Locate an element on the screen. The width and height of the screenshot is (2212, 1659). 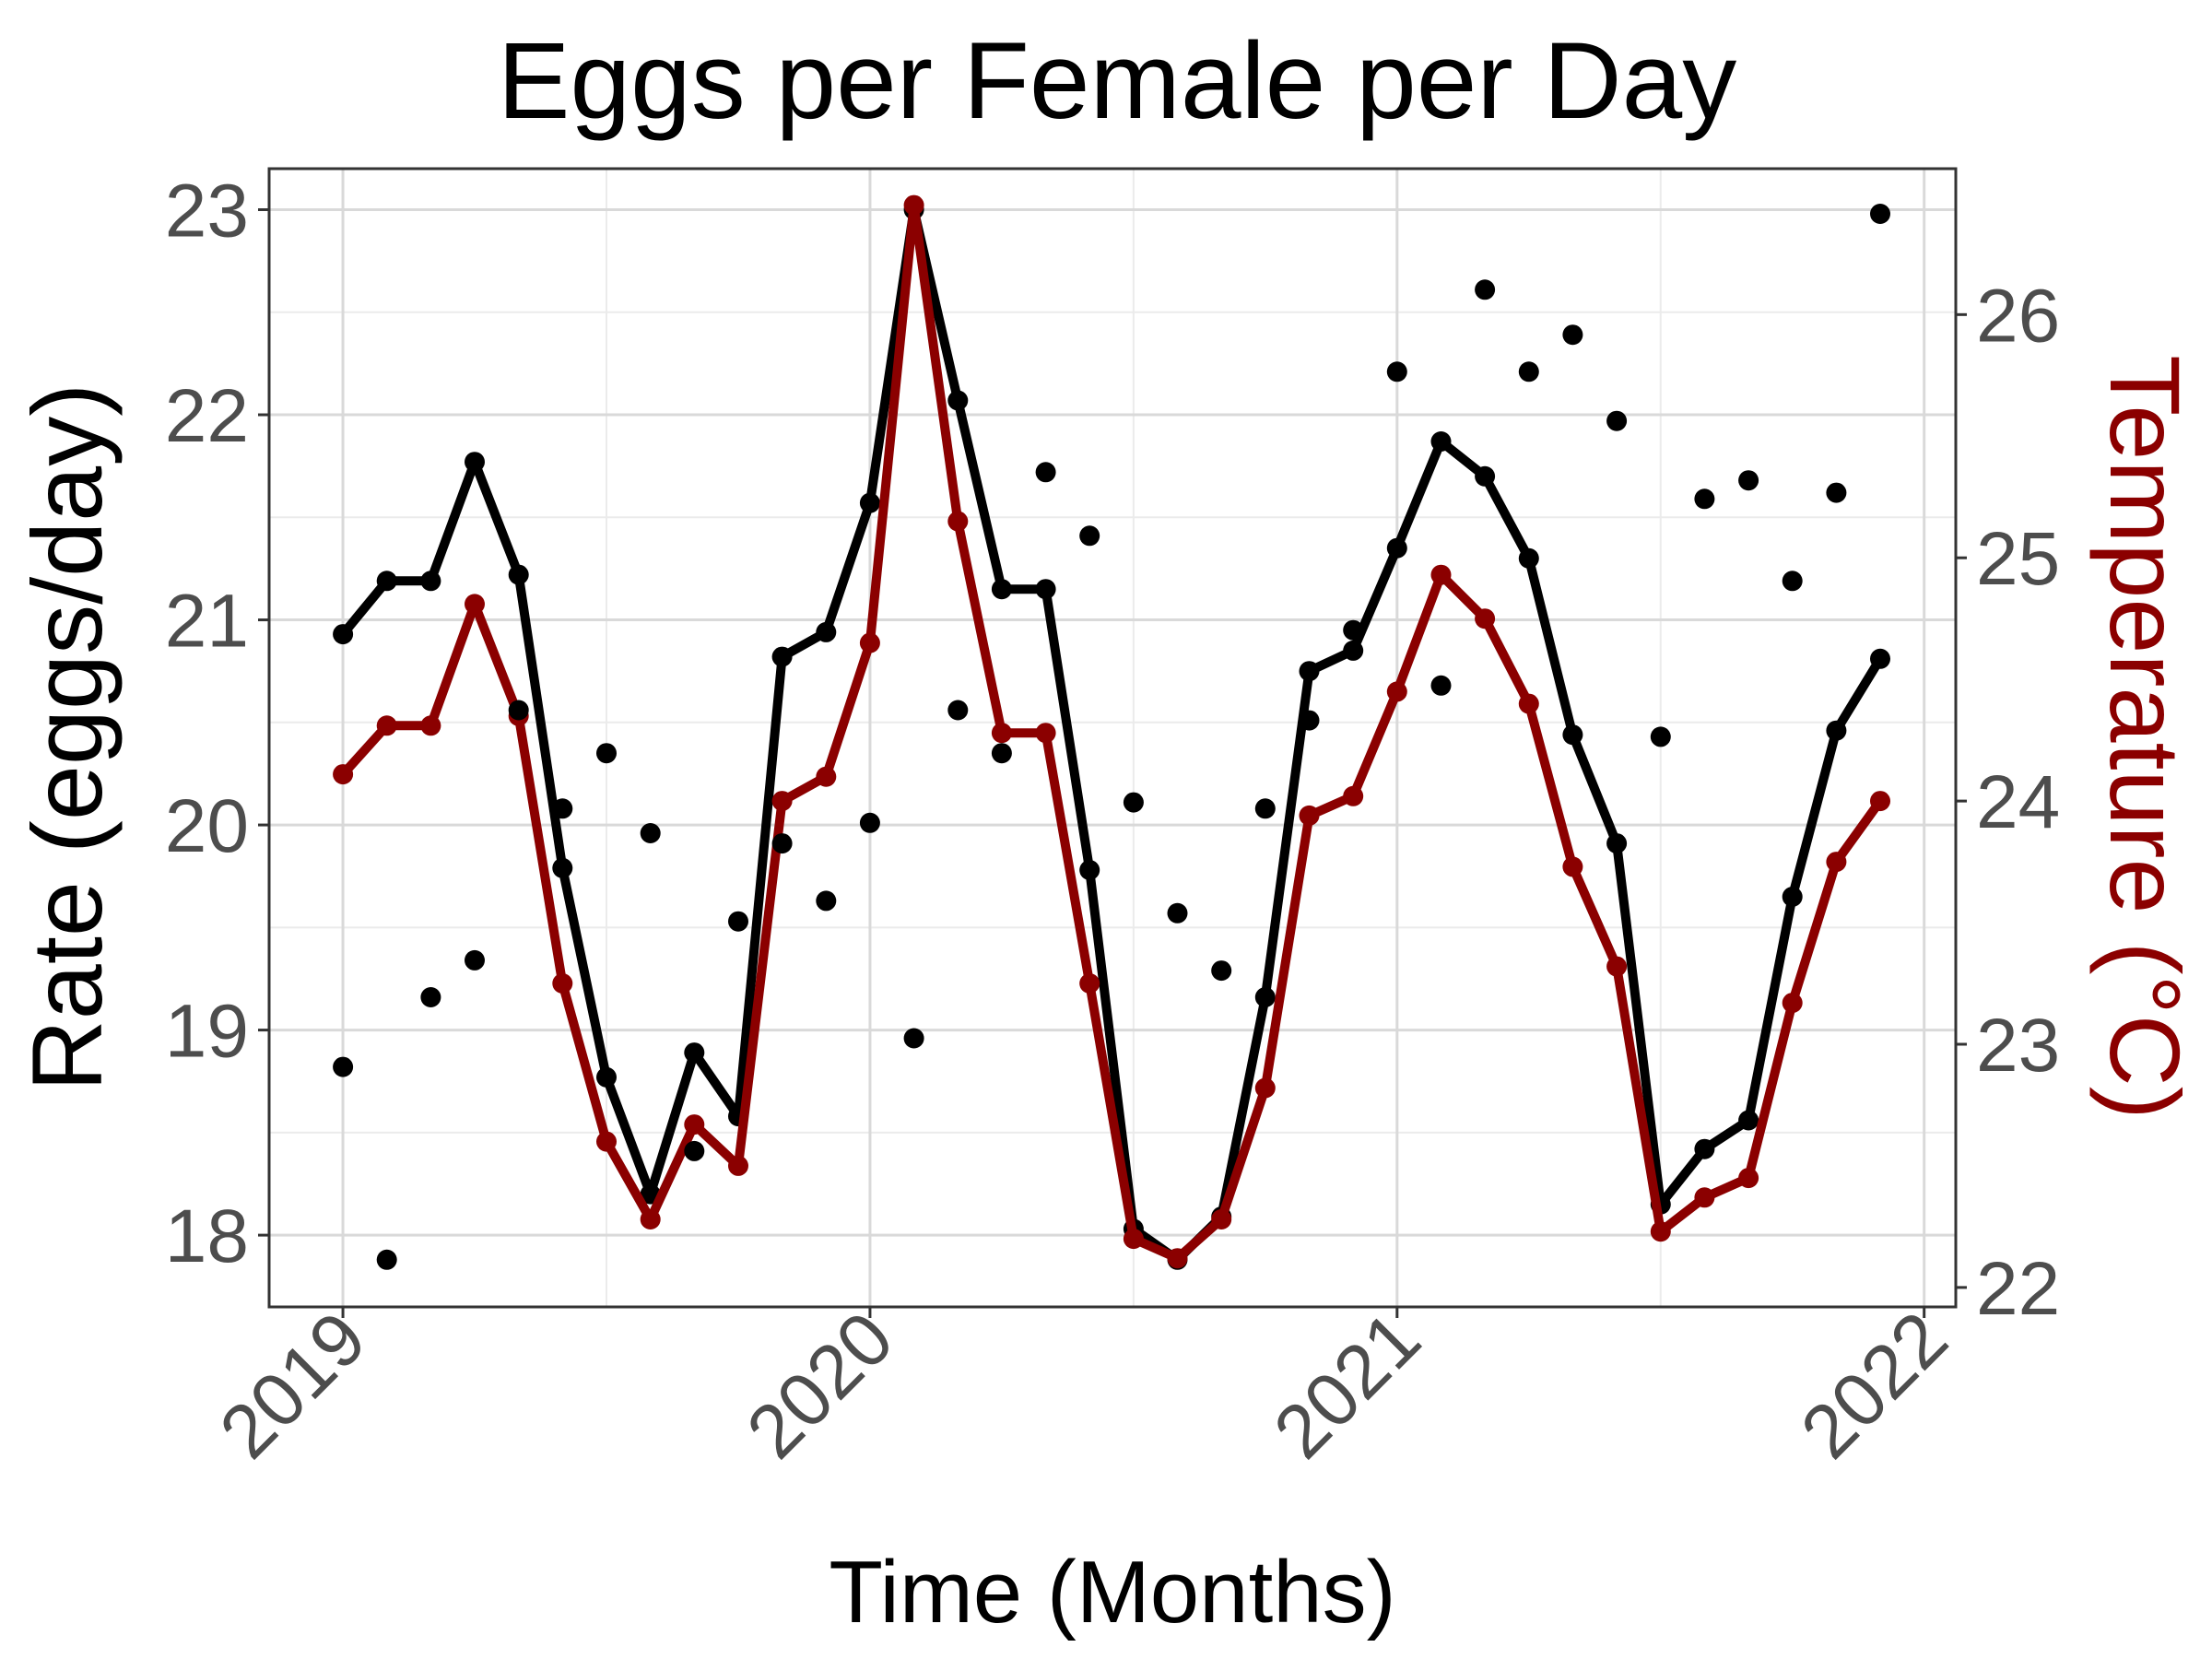
right-axis-ticks: 22 23 24 25 26 is located at coordinates (2008, 802).